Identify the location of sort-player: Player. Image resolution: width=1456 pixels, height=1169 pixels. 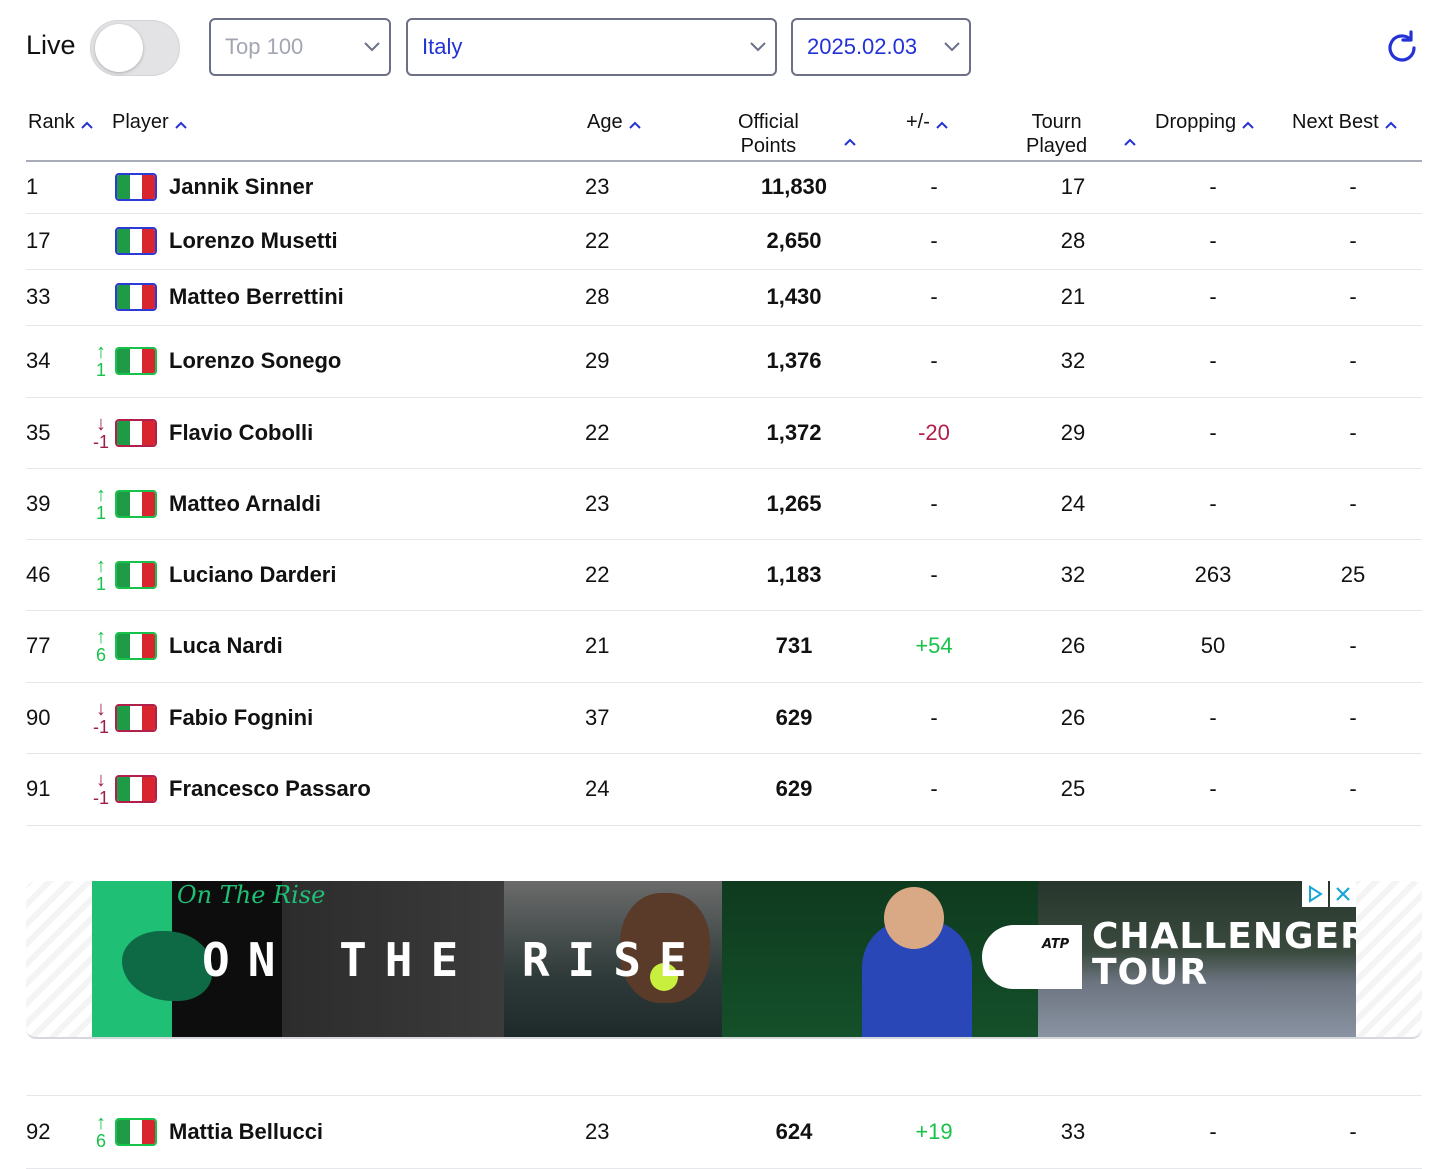
(149, 122).